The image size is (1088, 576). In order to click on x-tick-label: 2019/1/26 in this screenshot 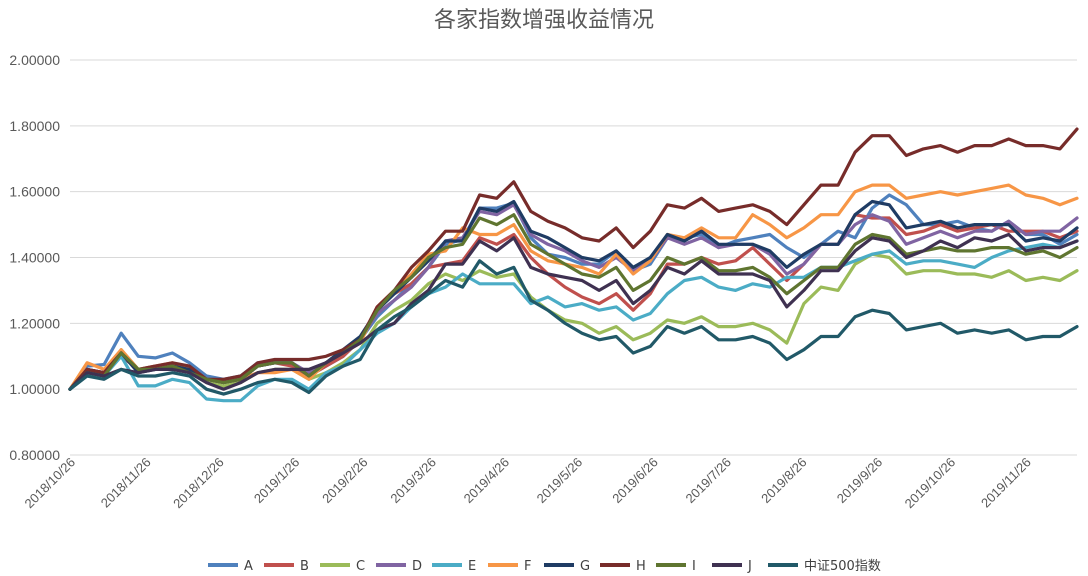, I will do `click(277, 481)`.